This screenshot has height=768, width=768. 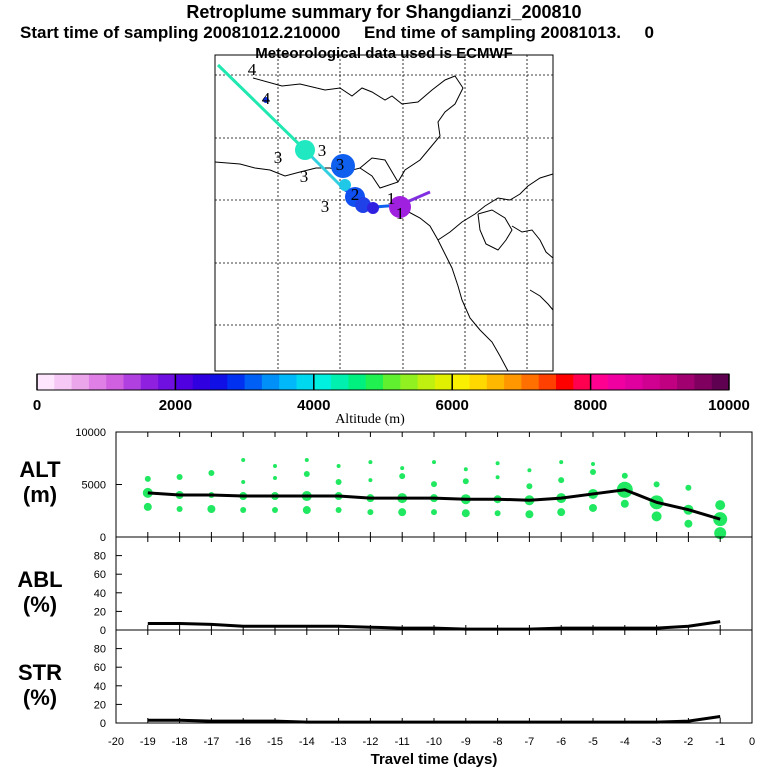 I want to click on colorbar-tick-label: 10000, so click(x=729, y=405).